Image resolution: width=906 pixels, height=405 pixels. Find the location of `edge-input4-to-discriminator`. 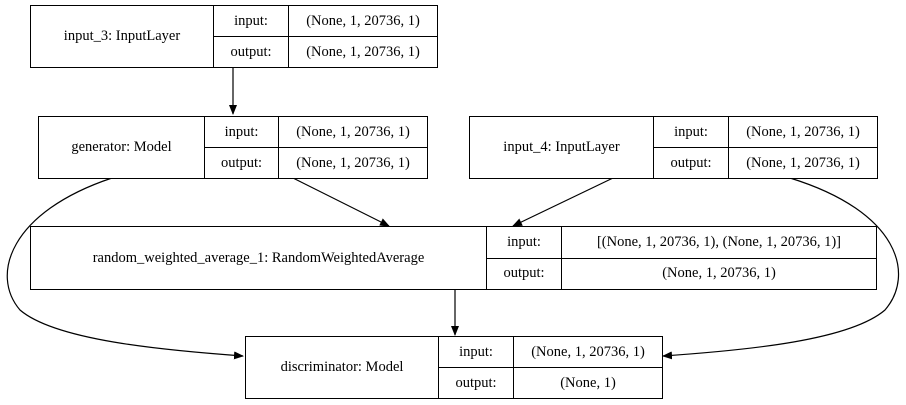

edge-input4-to-discriminator is located at coordinates (781, 268).